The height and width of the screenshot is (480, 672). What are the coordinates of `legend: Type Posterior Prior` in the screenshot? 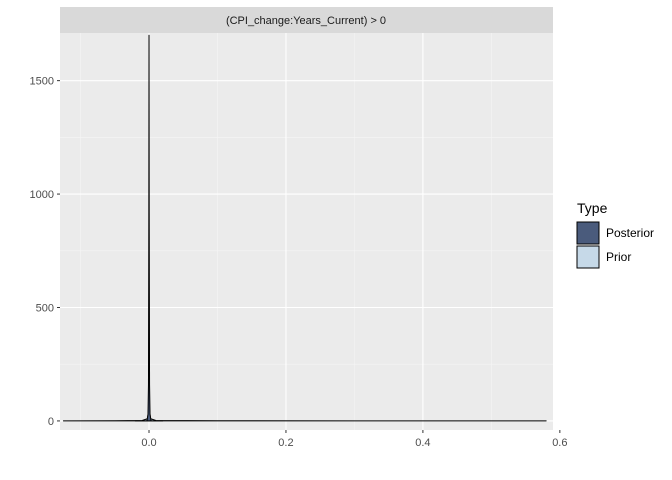 It's located at (615, 234).